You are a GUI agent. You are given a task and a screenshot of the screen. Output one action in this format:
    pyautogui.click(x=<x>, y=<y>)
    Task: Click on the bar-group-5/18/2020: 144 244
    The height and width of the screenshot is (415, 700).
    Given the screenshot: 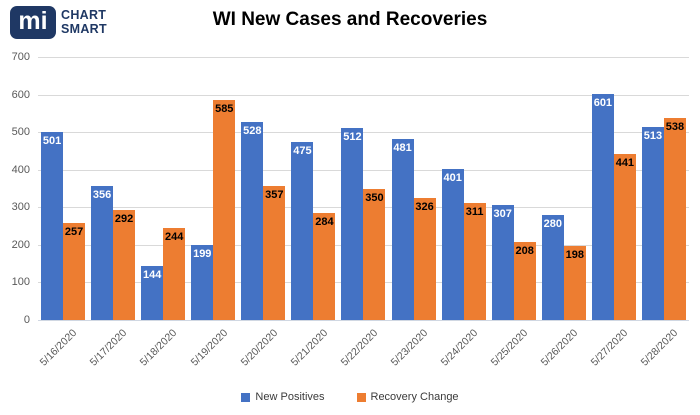 What is the action you would take?
    pyautogui.click(x=163, y=274)
    